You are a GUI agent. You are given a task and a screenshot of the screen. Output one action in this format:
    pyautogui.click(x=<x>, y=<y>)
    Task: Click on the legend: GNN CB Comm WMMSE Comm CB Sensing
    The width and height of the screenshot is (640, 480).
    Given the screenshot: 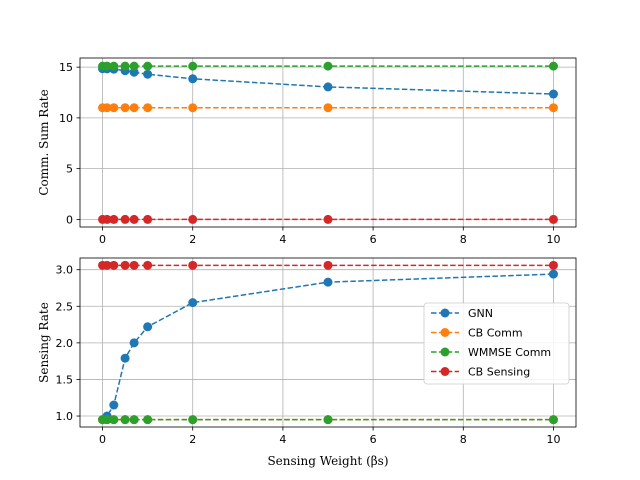 What is the action you would take?
    pyautogui.click(x=496, y=343)
    